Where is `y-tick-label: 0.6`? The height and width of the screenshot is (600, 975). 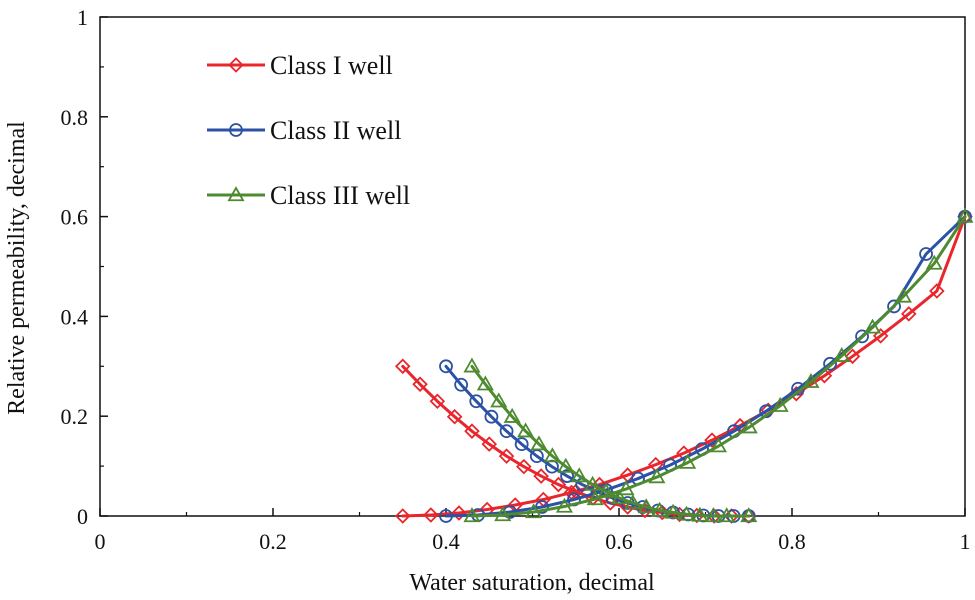 y-tick-label: 0.6 is located at coordinates (75, 217).